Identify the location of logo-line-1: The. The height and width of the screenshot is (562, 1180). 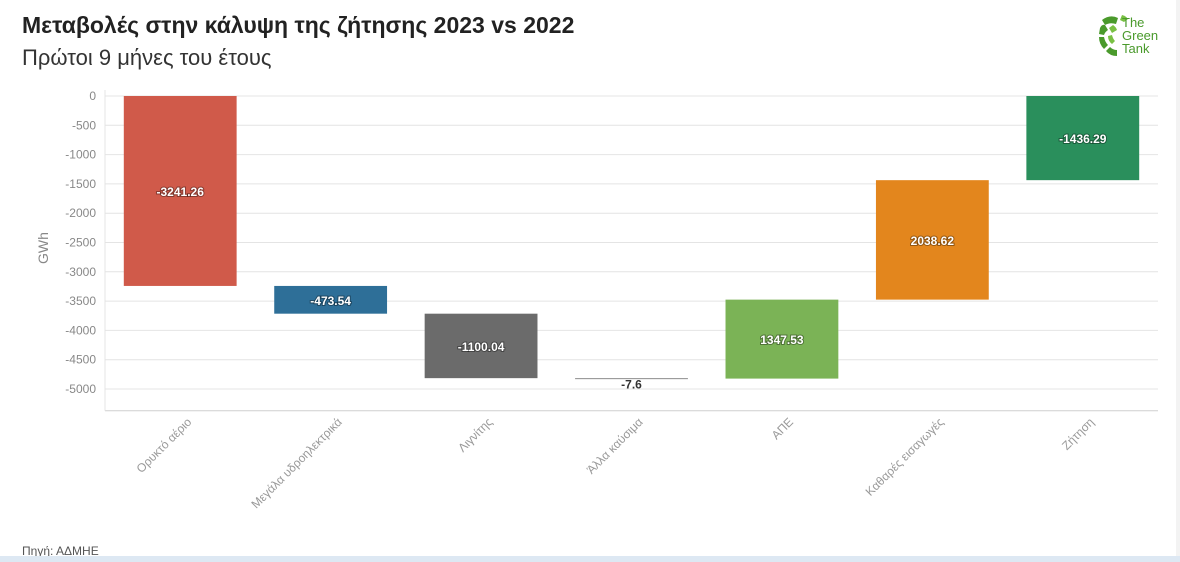
(1133, 22).